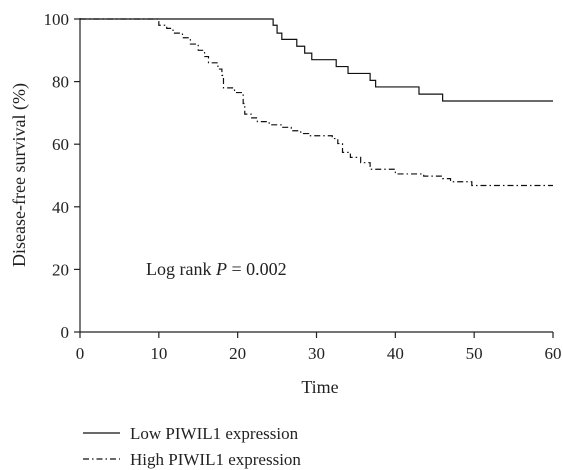 The width and height of the screenshot is (563, 470). Describe the element at coordinates (60, 82) in the screenshot. I see `y-tick-label: 80` at that location.